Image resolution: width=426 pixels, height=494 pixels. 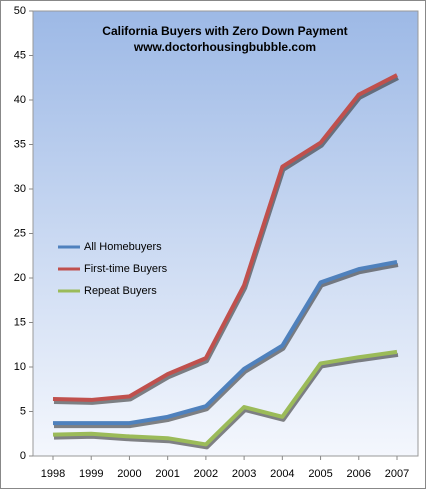 I want to click on x-tick-label: 2001, so click(x=167, y=474).